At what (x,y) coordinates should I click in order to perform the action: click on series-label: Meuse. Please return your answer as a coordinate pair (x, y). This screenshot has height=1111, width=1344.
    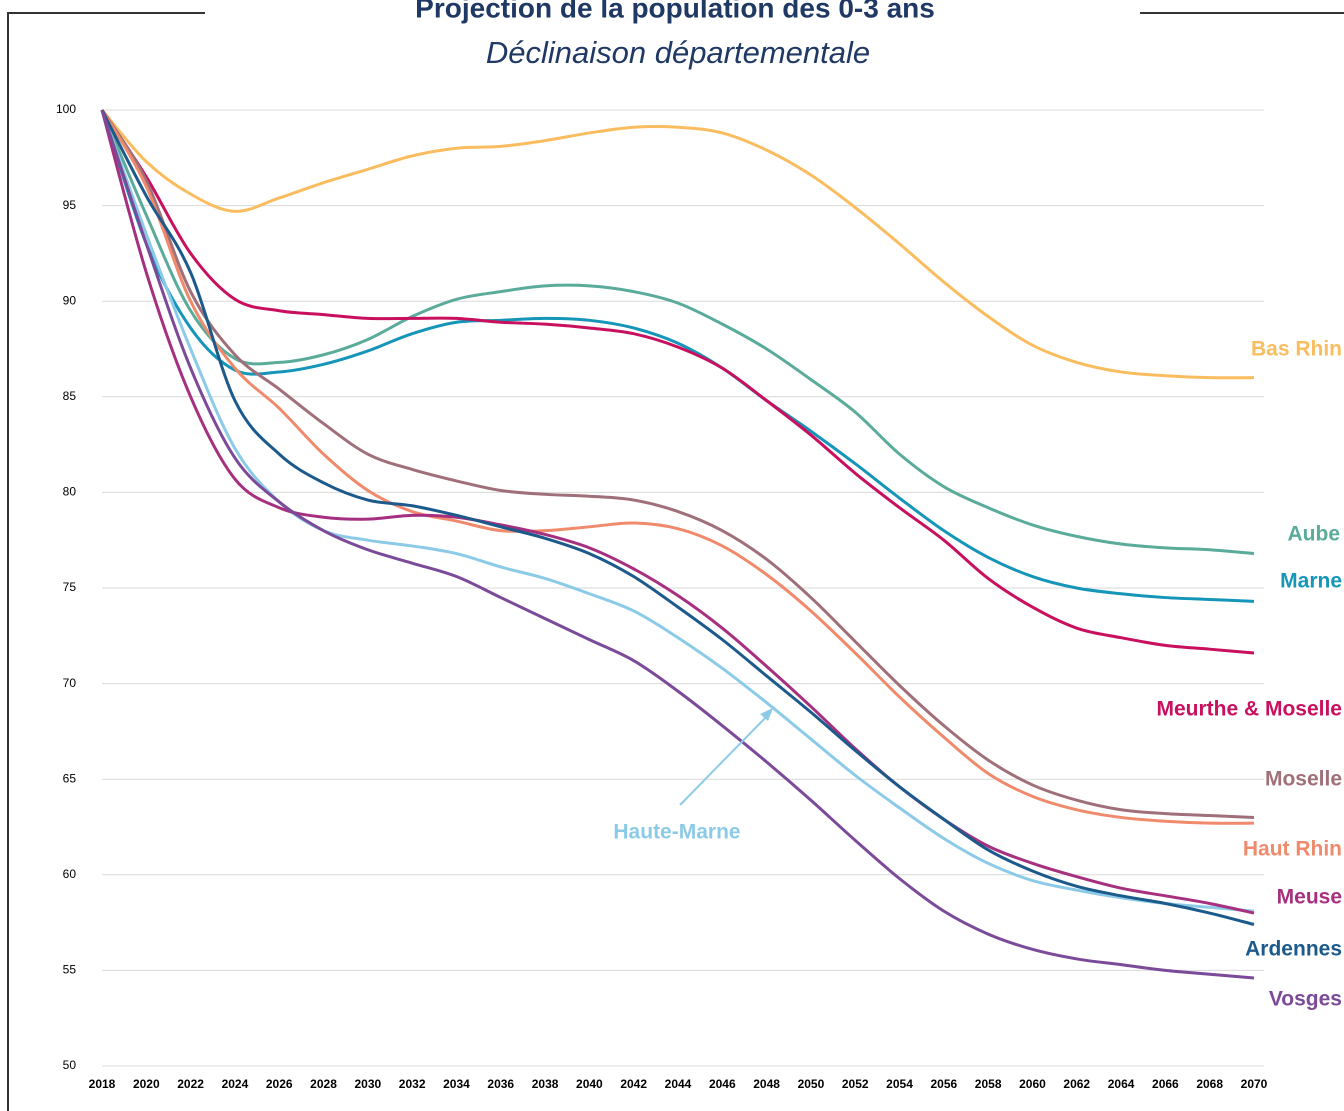
    Looking at the image, I should click on (1309, 897).